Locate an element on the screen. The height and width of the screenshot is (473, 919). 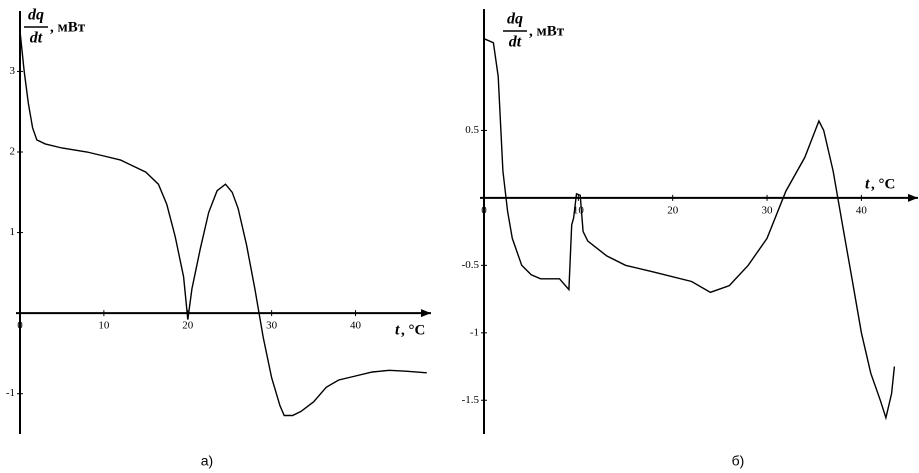
y-tick-label: -1.5 is located at coordinates (471, 400).